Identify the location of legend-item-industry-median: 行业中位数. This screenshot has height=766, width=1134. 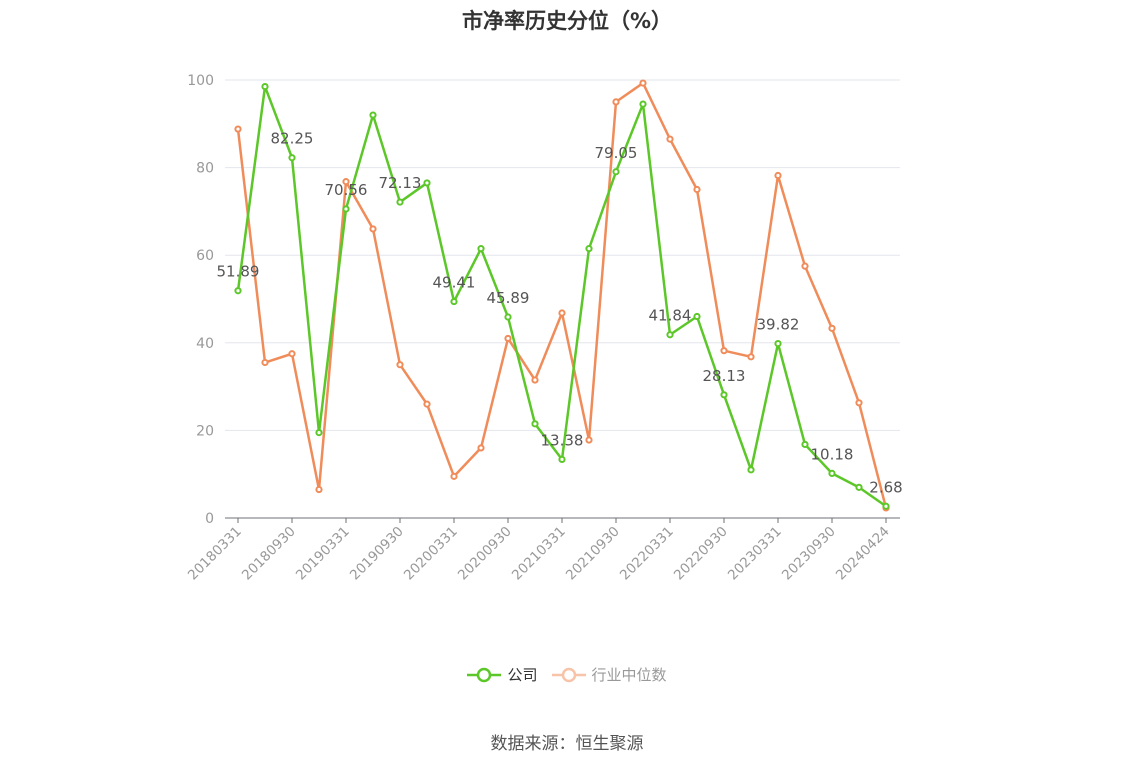
(609, 674).